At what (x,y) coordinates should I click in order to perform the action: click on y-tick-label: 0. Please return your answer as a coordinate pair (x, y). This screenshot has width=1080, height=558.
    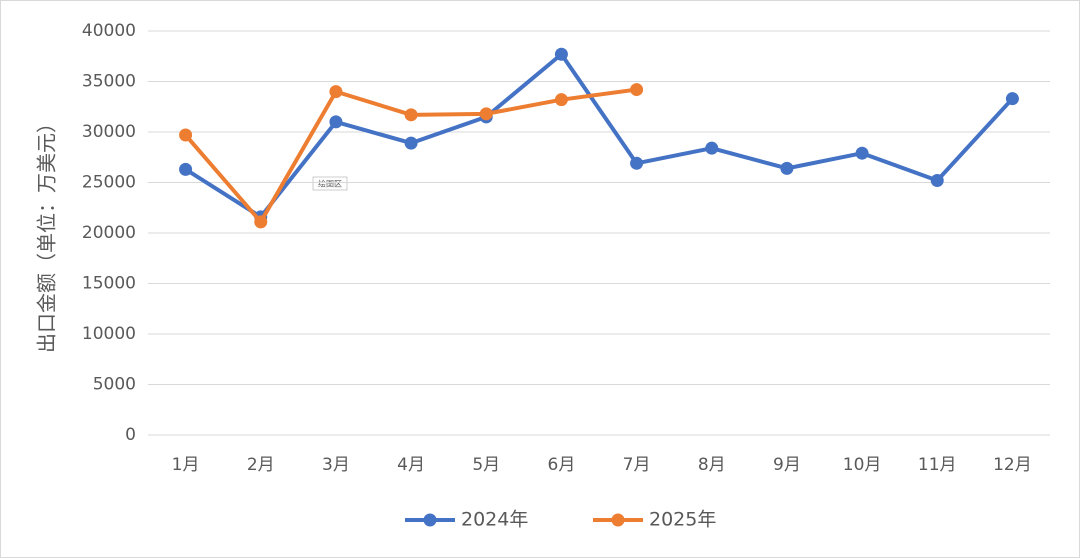
    Looking at the image, I should click on (130, 435).